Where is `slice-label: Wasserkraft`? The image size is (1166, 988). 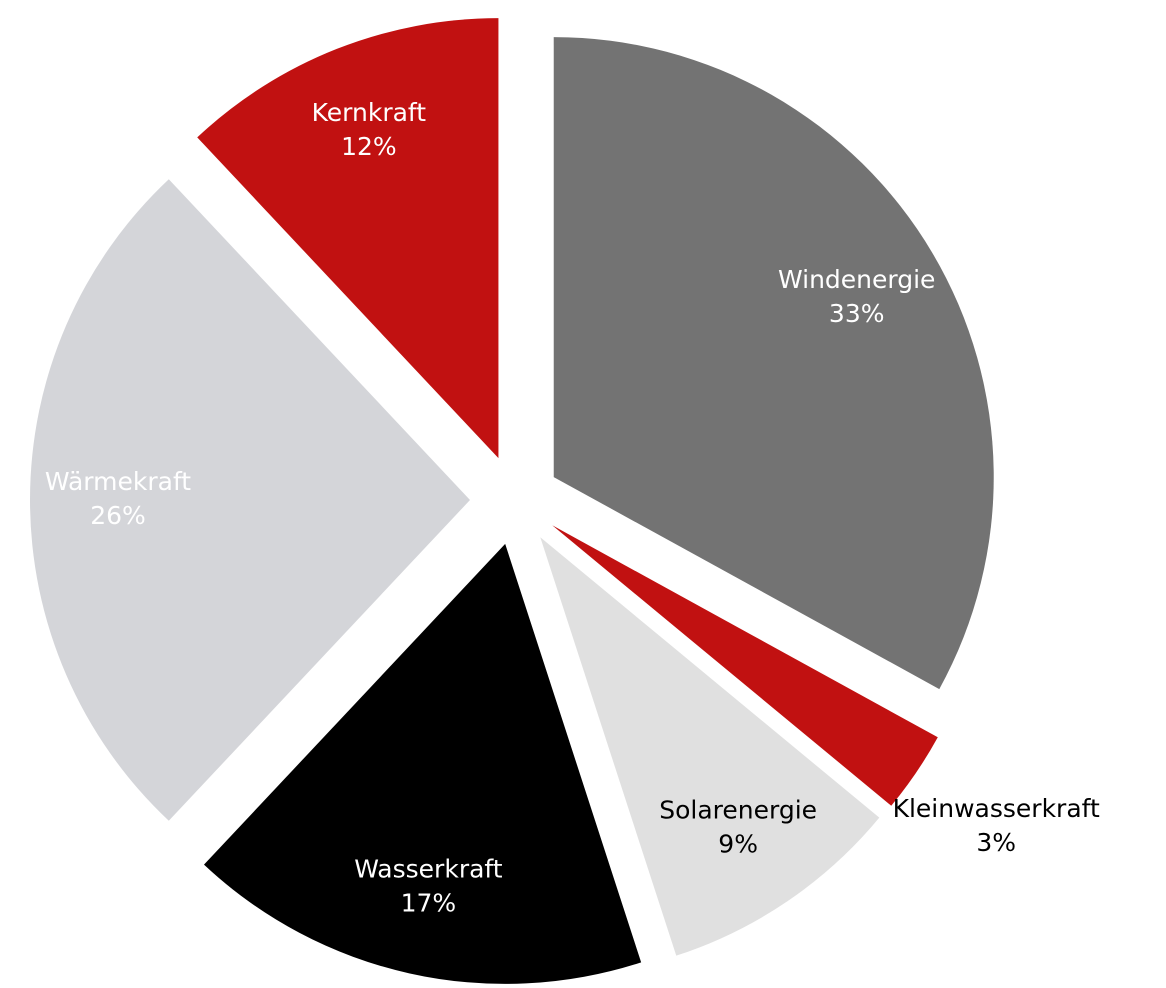
slice-label: Wasserkraft is located at coordinates (428, 868).